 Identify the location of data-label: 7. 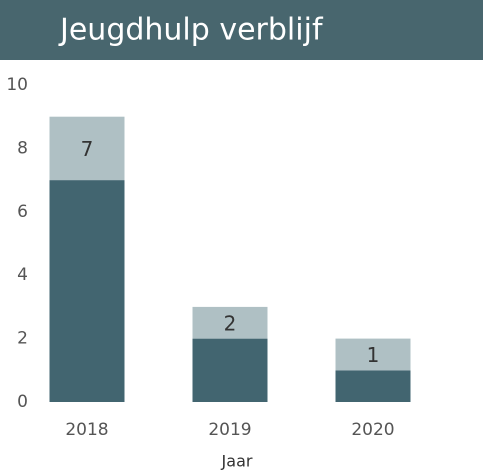
(87, 149).